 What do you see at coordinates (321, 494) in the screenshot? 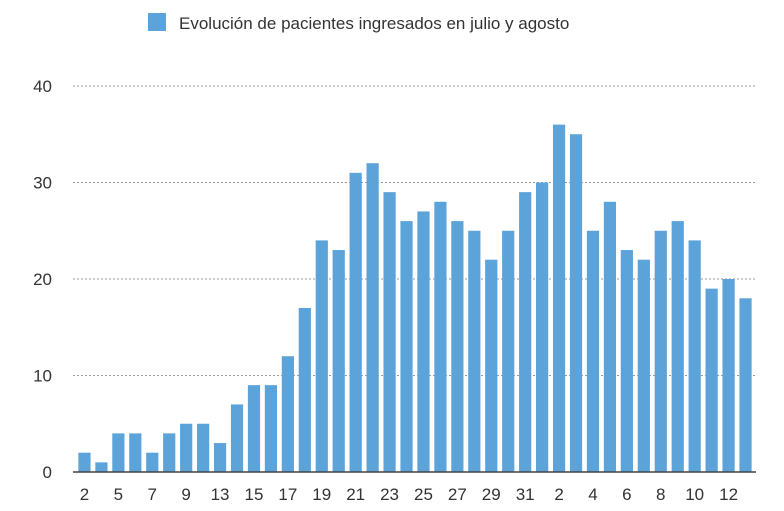
I see `x-tick-label: 19` at bounding box center [321, 494].